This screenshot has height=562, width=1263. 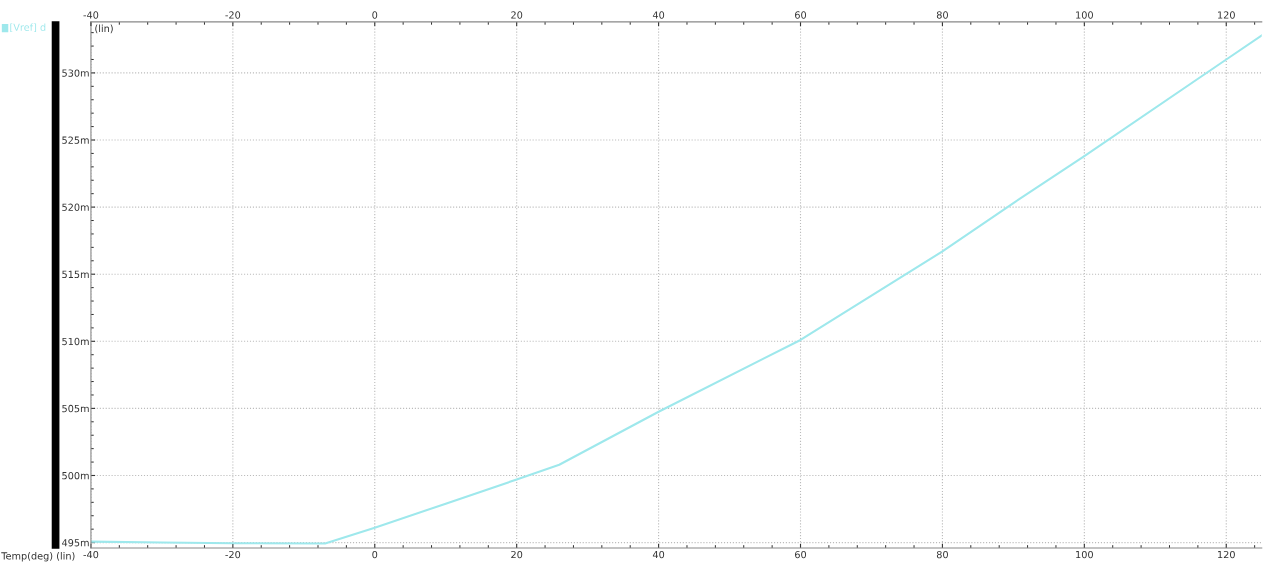 I want to click on y-tick-label: 525m, so click(x=75, y=140).